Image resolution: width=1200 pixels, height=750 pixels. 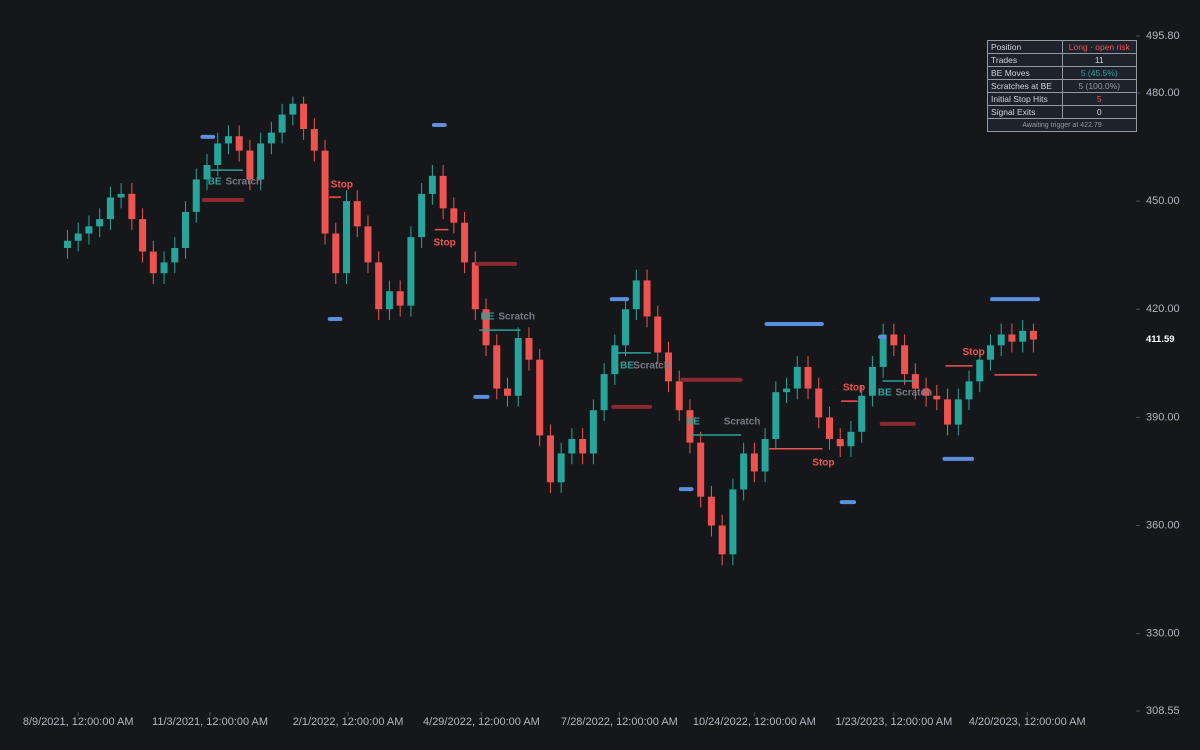 I want to click on table-cell: Signal Exits, so click(x=1025, y=112).